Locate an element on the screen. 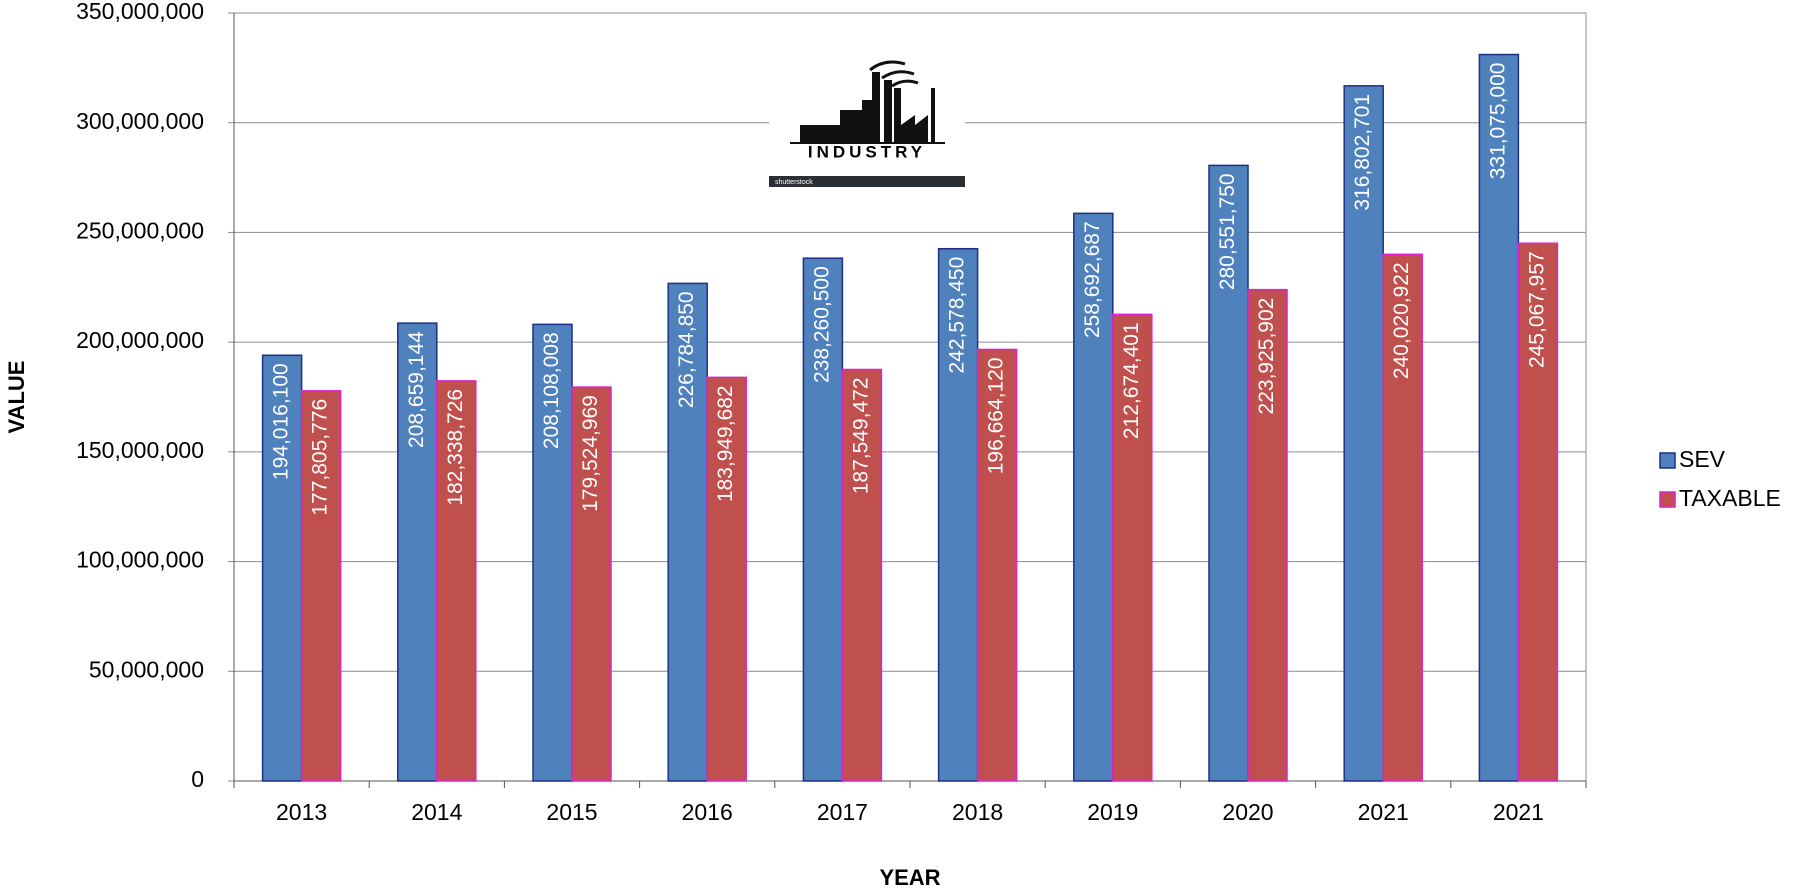 This screenshot has height=894, width=1799. data-label: 183,949,682 is located at coordinates (725, 443).